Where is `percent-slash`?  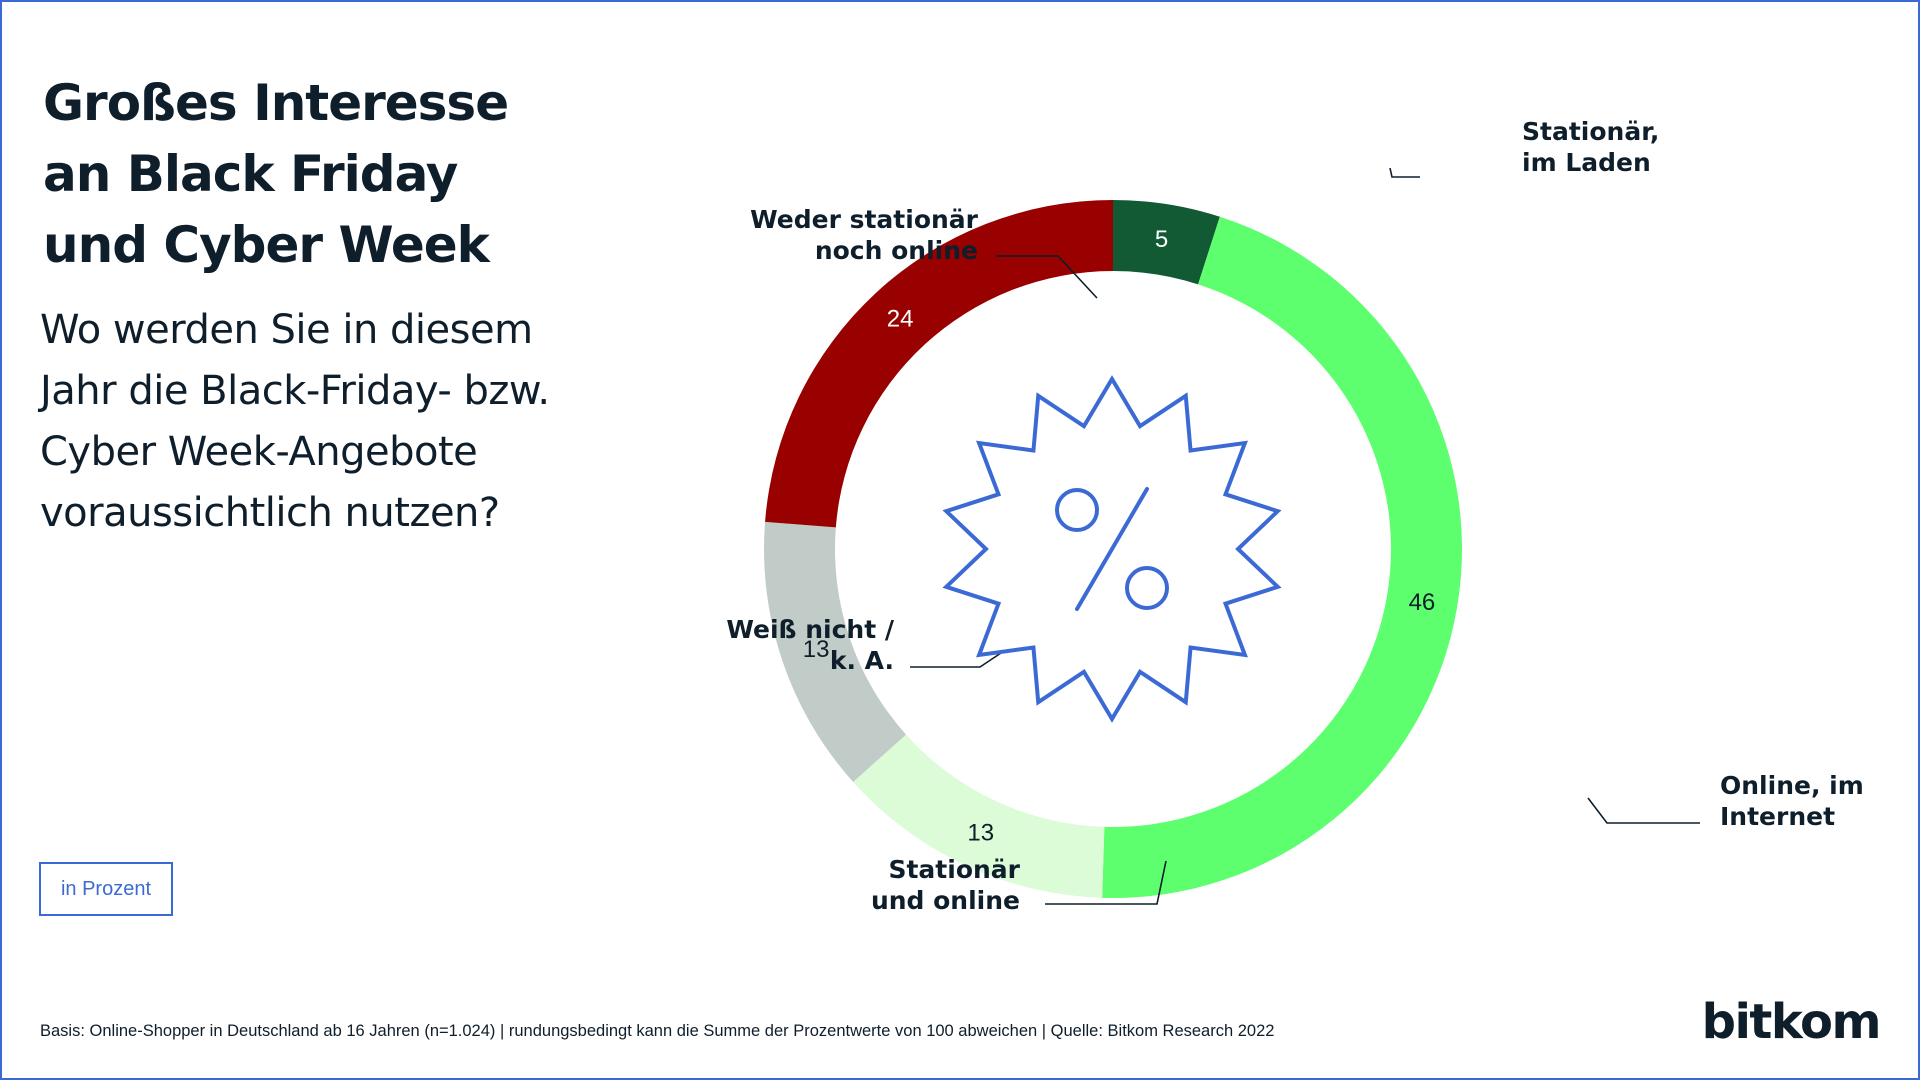
percent-slash is located at coordinates (1112, 549).